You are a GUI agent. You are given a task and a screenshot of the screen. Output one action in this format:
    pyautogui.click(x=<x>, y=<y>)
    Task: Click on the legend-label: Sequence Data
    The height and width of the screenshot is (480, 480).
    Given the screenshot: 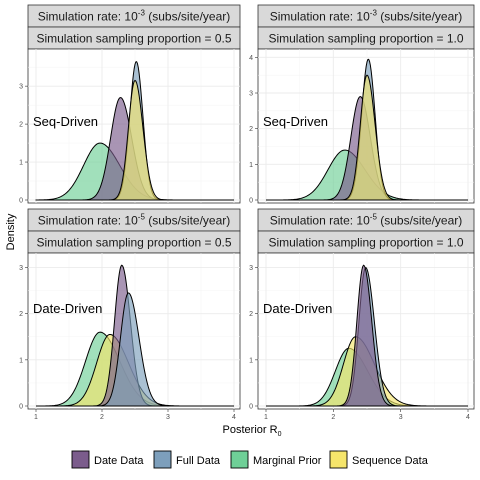 What is the action you would take?
    pyautogui.click(x=390, y=461)
    